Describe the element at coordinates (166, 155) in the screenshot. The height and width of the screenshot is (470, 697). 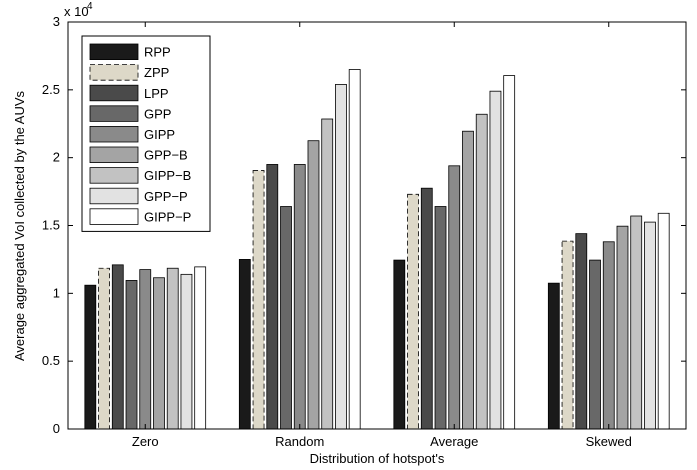
I see `legend-label-gpp-b: GPP−B` at that location.